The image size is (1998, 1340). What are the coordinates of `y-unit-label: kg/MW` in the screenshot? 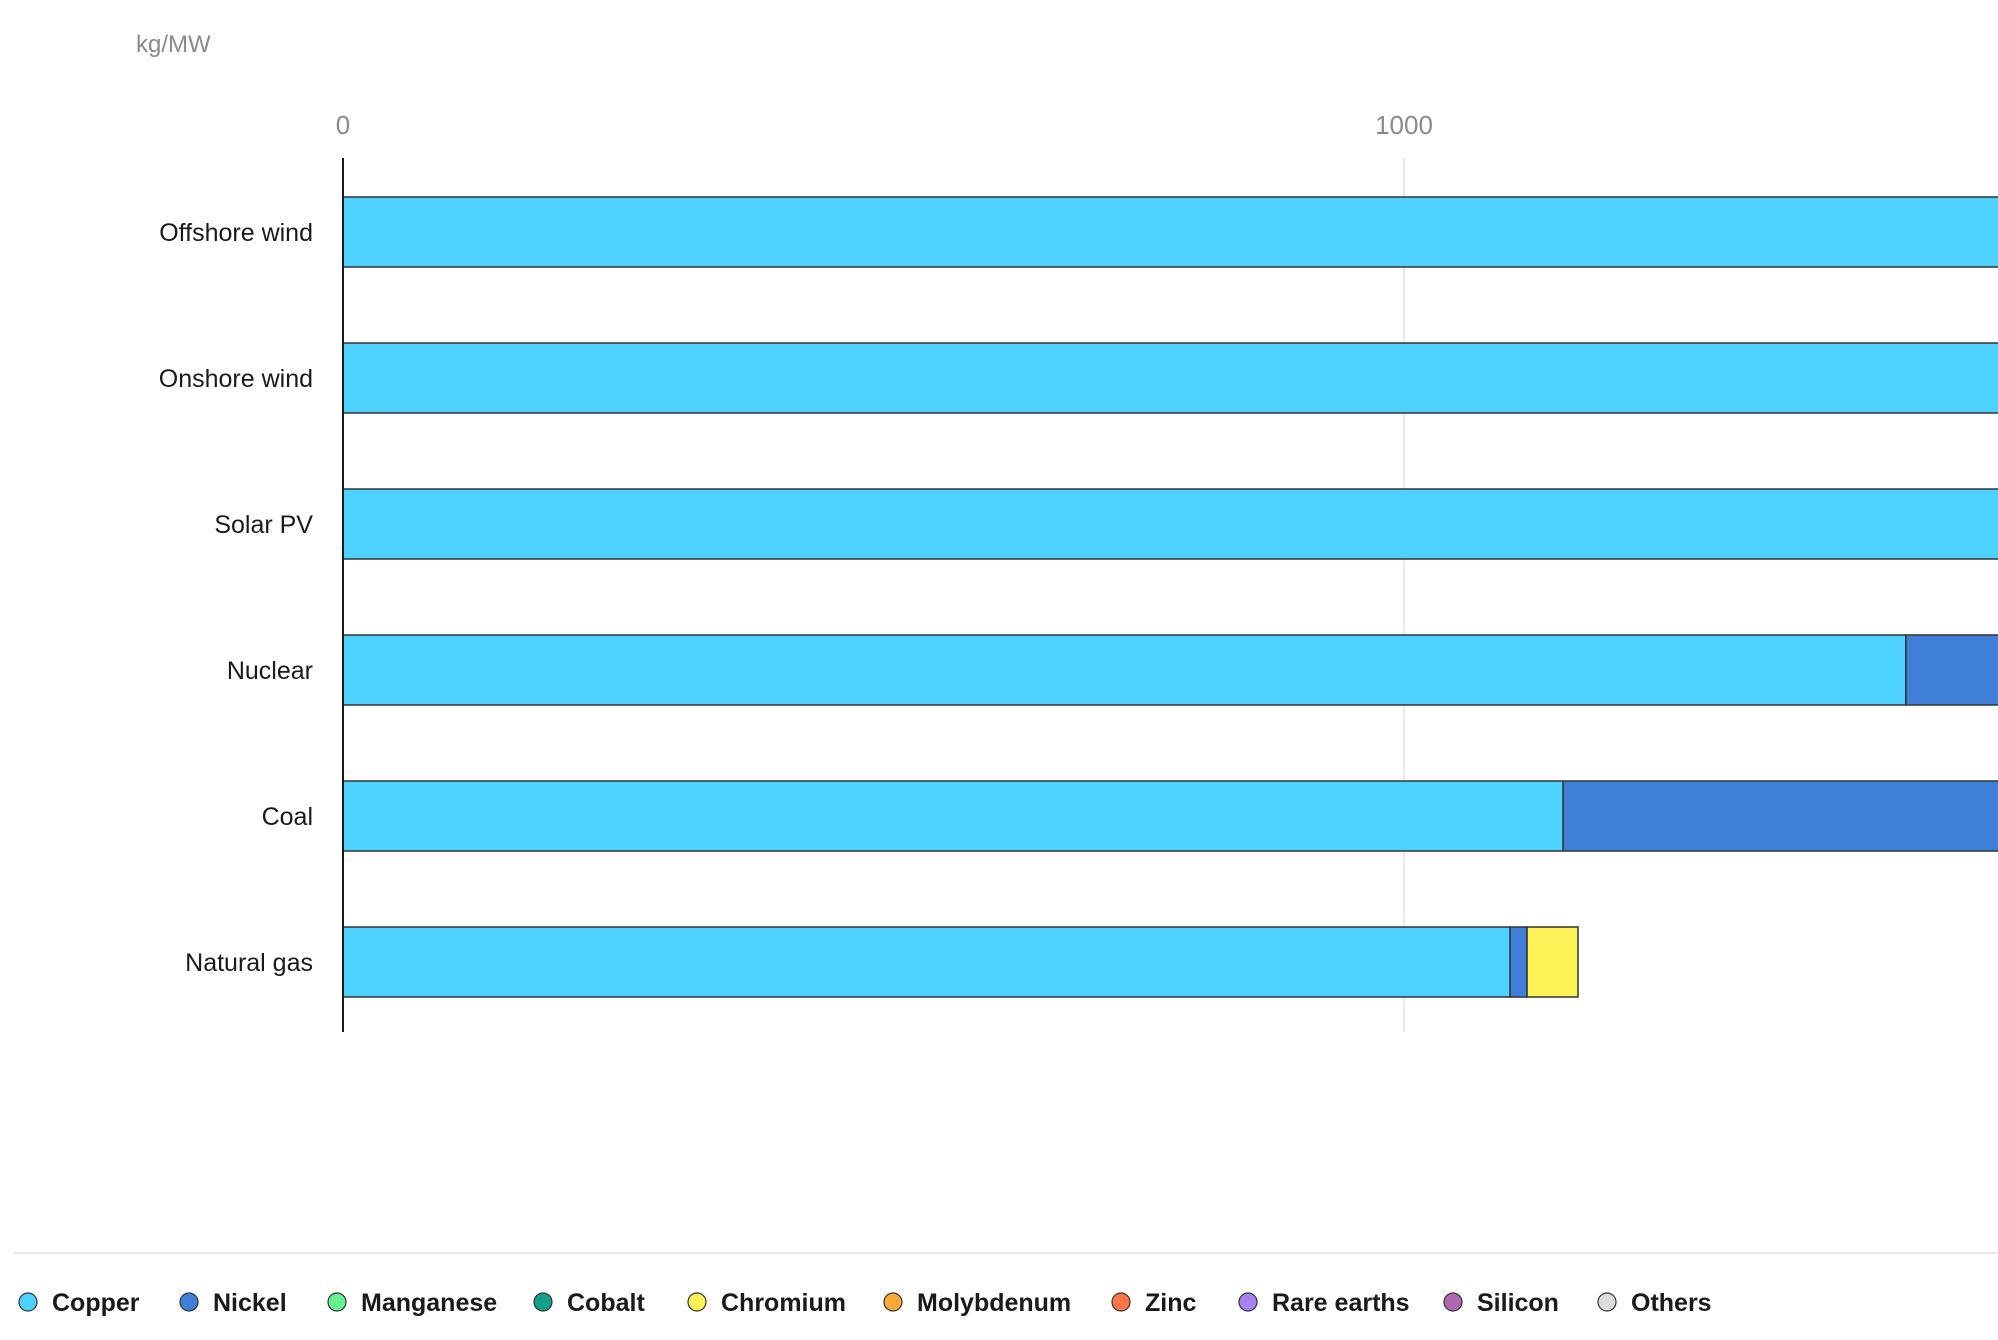 It's located at (173, 44).